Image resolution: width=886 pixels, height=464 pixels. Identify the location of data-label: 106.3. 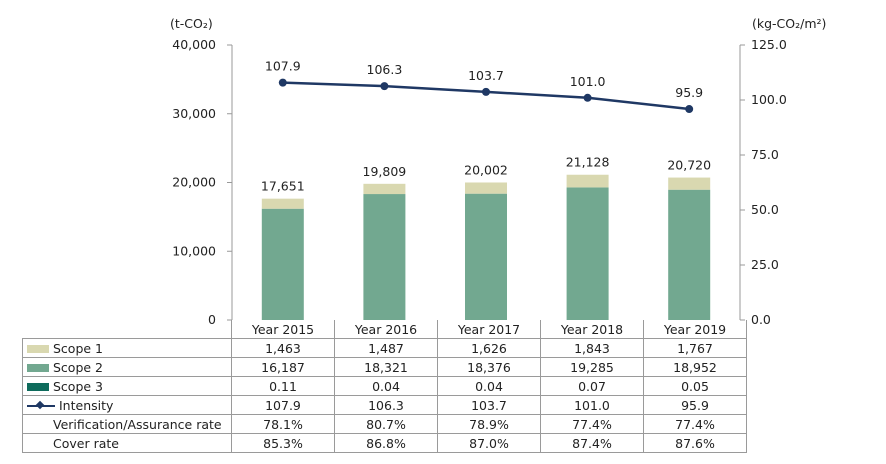
(386, 405).